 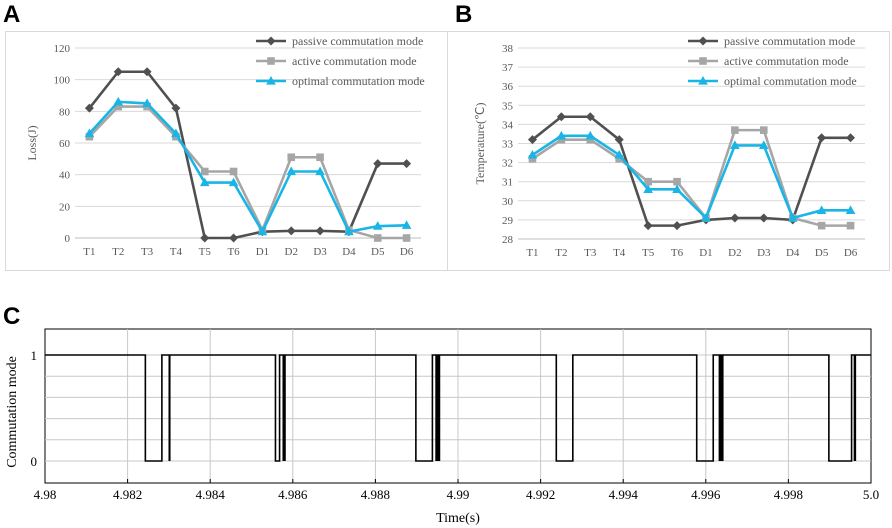 What do you see at coordinates (291, 252) in the screenshot?
I see `chart-a-xtick-label: D2` at bounding box center [291, 252].